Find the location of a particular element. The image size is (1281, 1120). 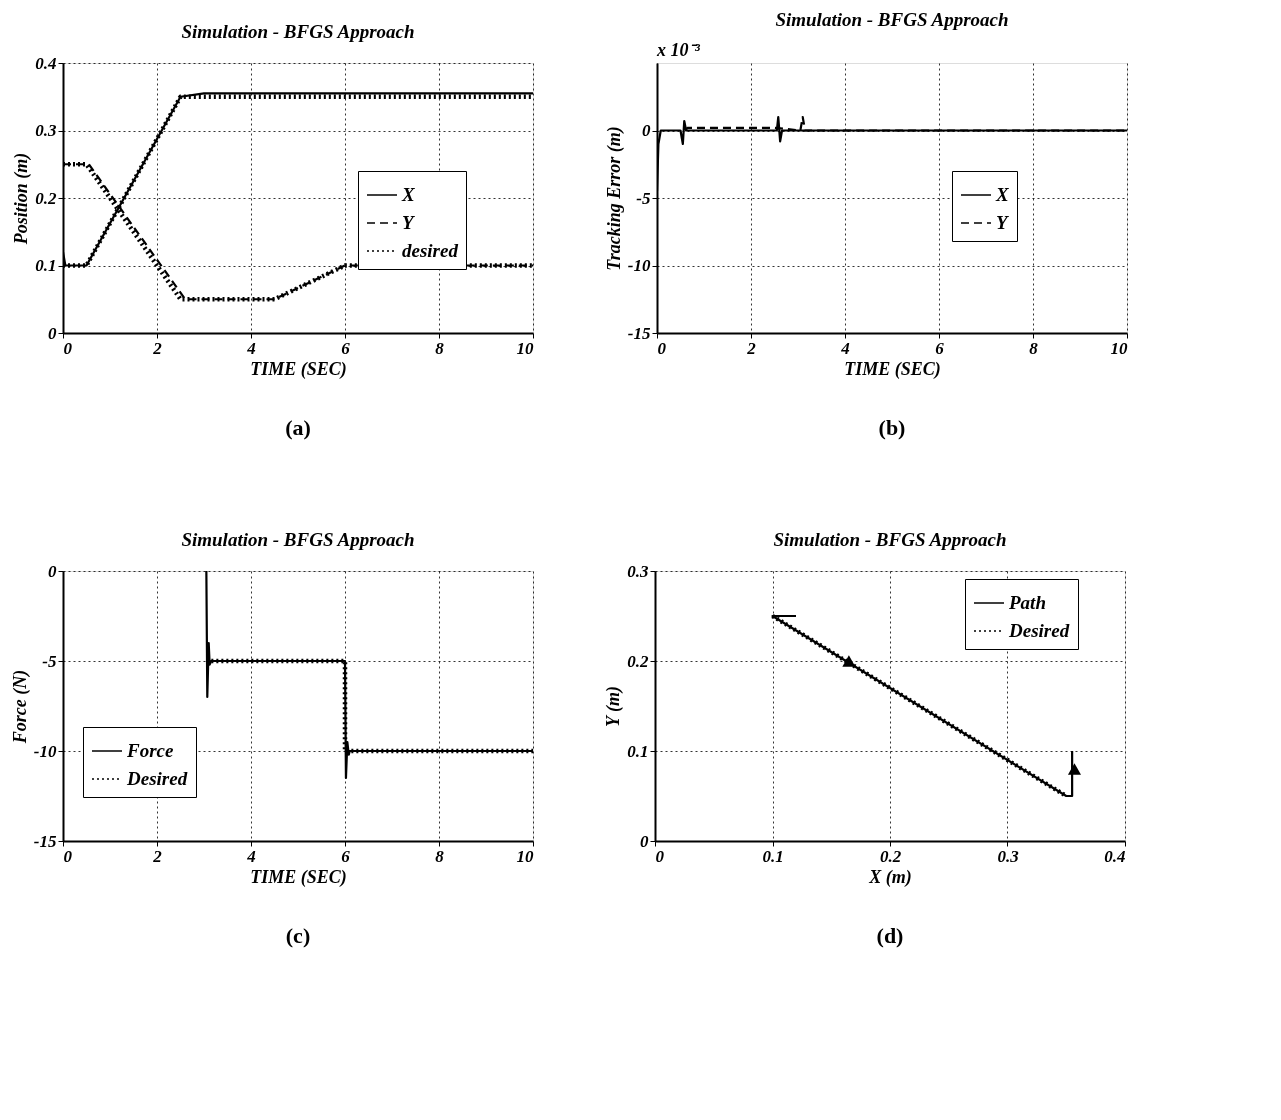

y-tick-label: 0.4 is located at coordinates (46, 63).